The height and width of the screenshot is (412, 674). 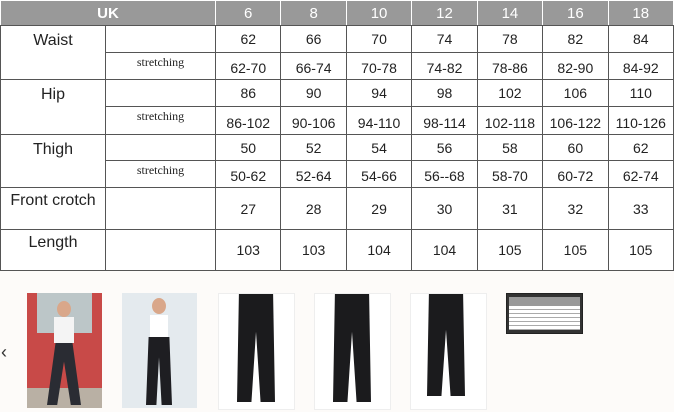 What do you see at coordinates (575, 174) in the screenshot?
I see `stretch-value-cell: 60-72` at bounding box center [575, 174].